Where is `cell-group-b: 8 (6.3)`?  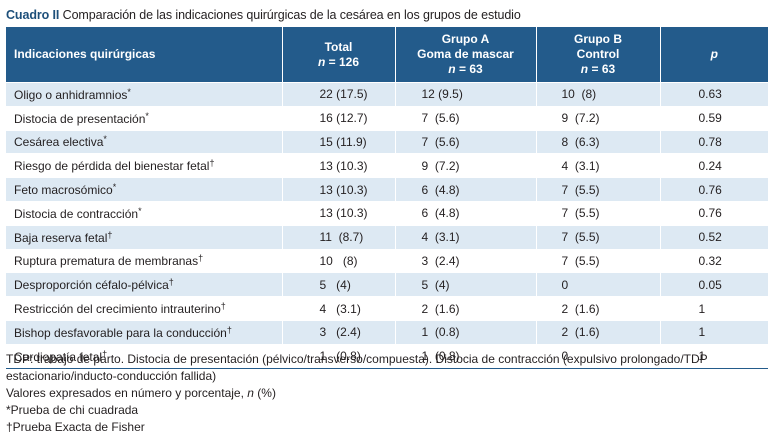 cell-group-b: 8 (6.3) is located at coordinates (597, 141).